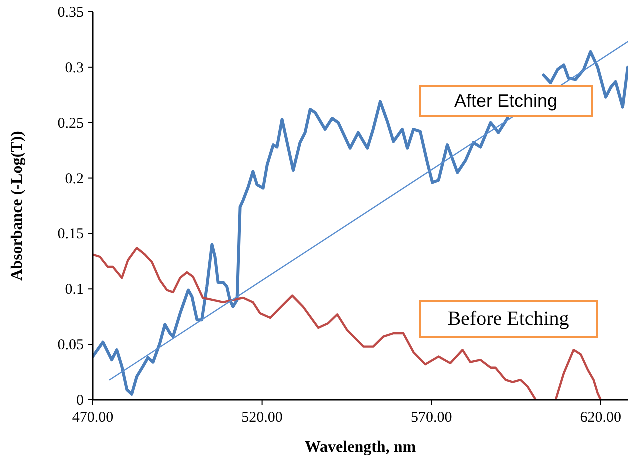 This screenshot has width=628, height=463. I want to click on y-tick-label: 0.3, so click(74, 68).